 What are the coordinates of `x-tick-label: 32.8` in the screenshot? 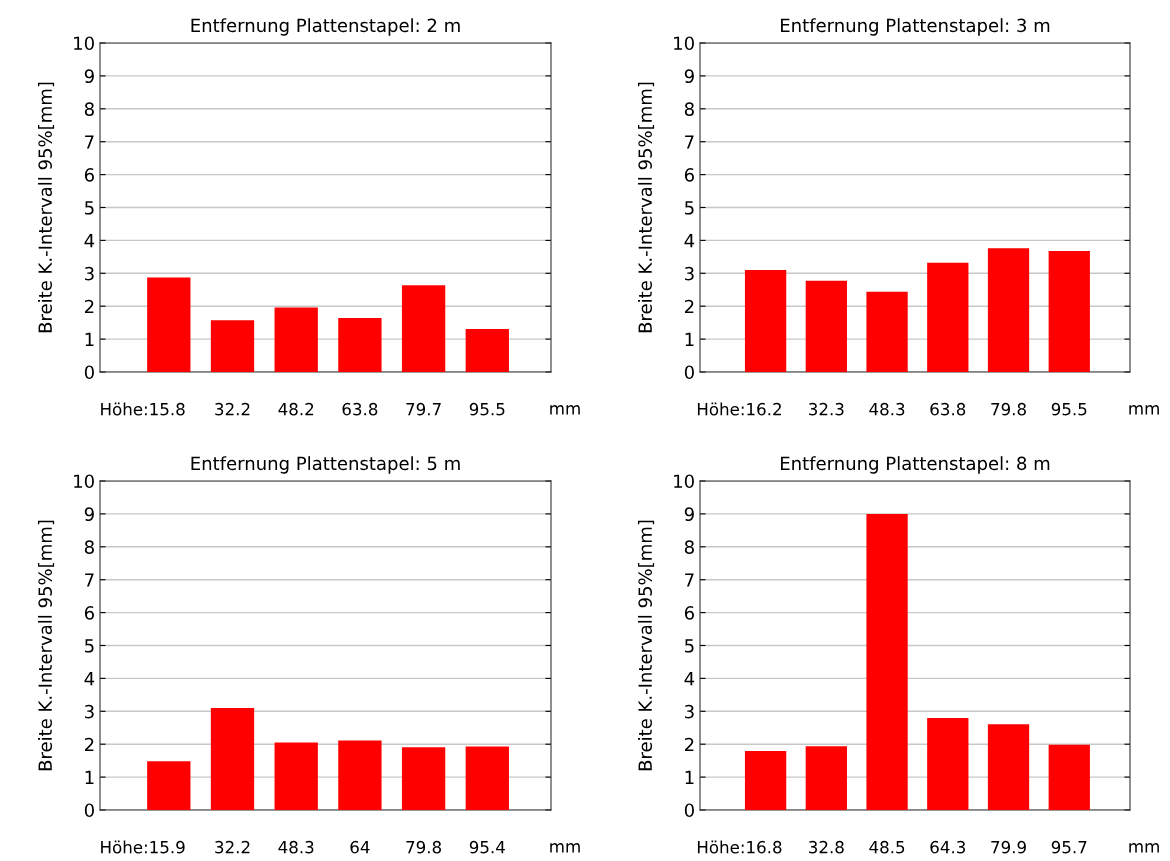 It's located at (826, 847).